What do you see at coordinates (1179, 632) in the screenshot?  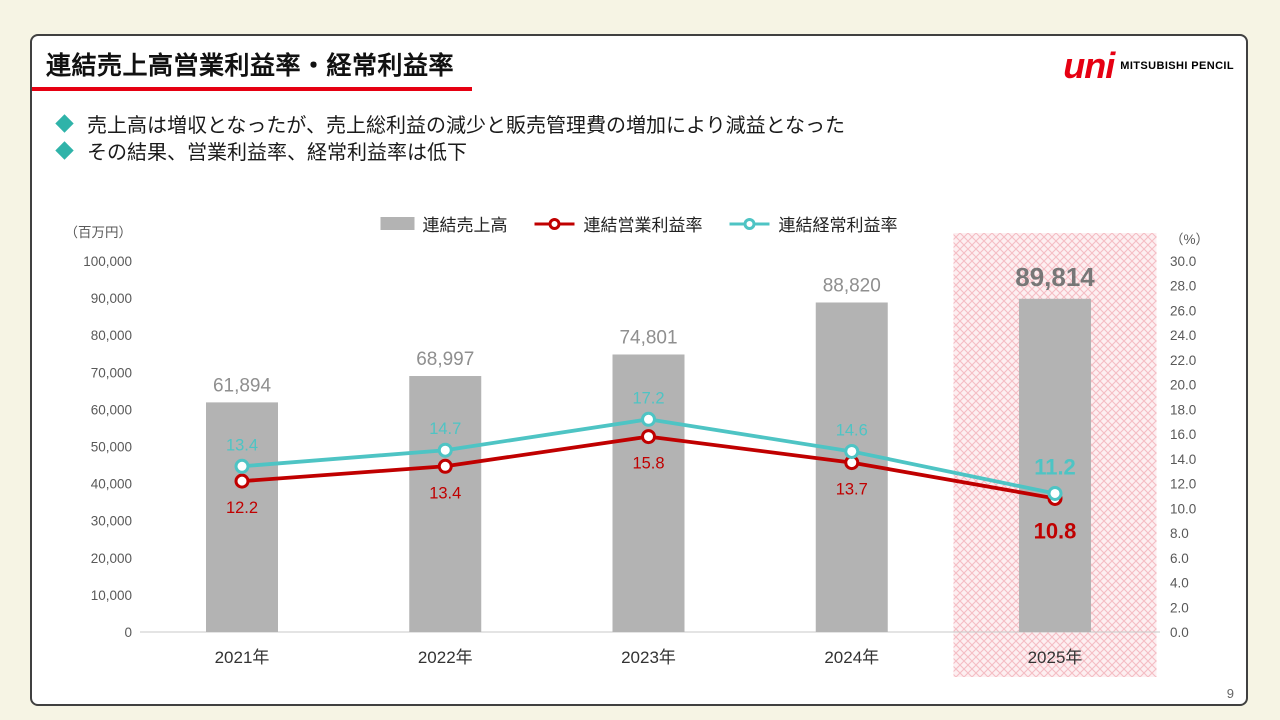 I see `right-axis-tick: 0.0` at bounding box center [1179, 632].